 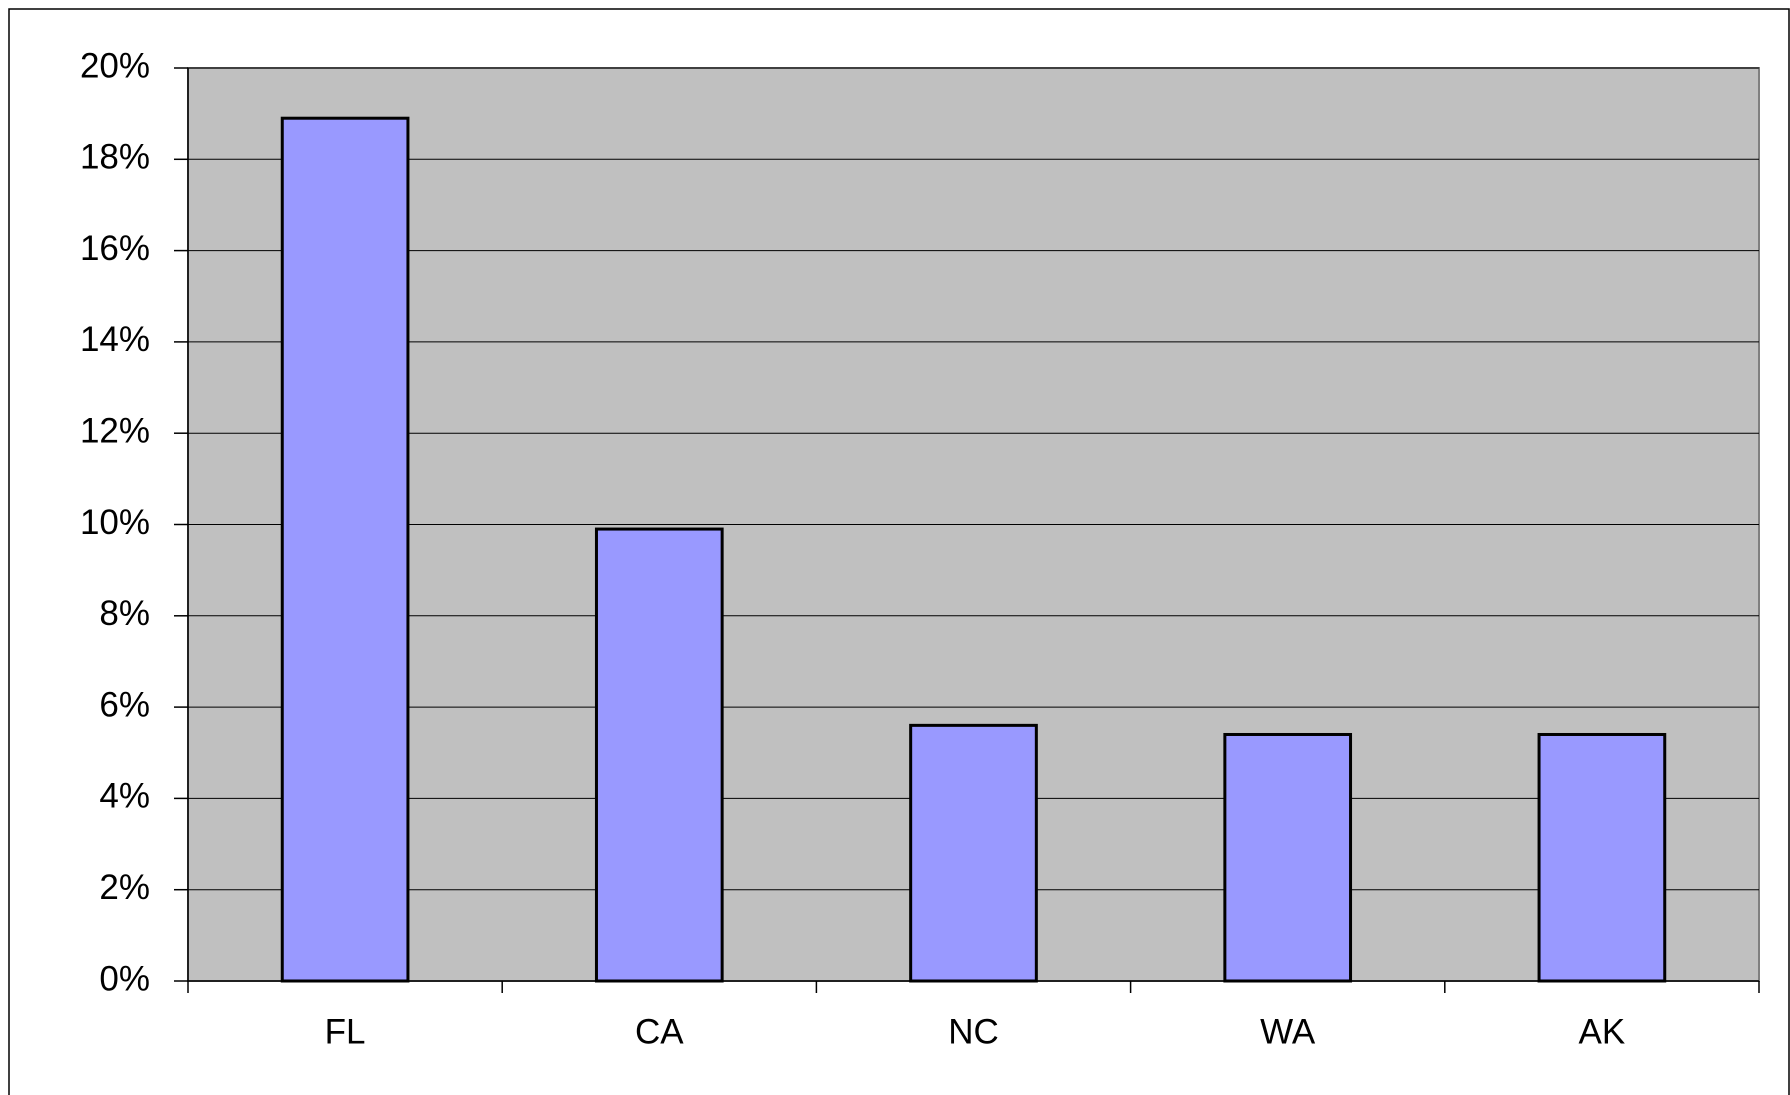 What do you see at coordinates (1602, 1031) in the screenshot?
I see `x-tick-label: AK` at bounding box center [1602, 1031].